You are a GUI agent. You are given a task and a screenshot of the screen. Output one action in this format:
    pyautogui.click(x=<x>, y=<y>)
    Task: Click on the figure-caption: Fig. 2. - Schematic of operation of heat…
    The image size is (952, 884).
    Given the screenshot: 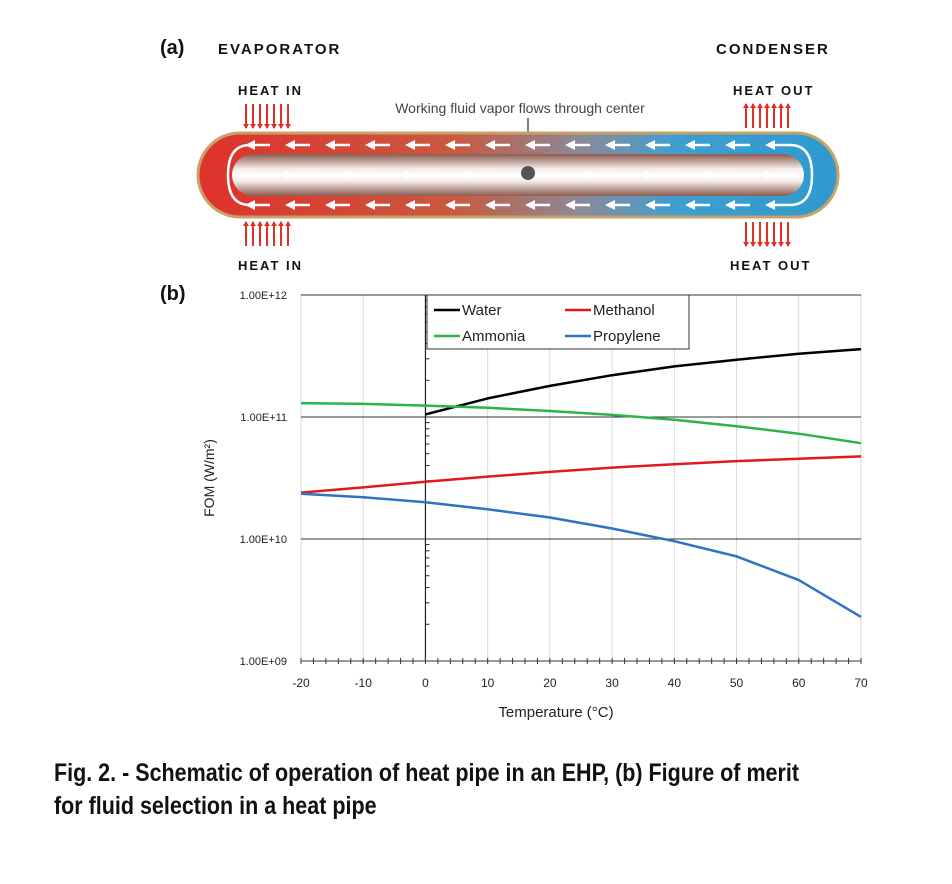 What is the action you would take?
    pyautogui.click(x=427, y=789)
    